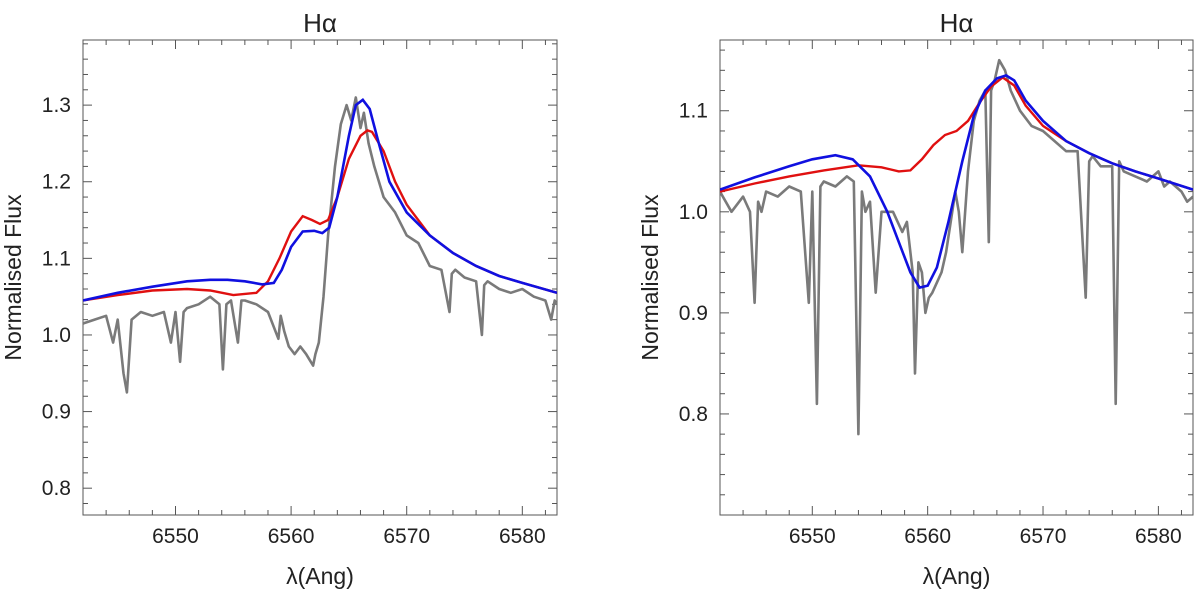 Image resolution: width=1200 pixels, height=598 pixels. What do you see at coordinates (406, 536) in the screenshot?
I see `left-x-tick-label: 6570` at bounding box center [406, 536].